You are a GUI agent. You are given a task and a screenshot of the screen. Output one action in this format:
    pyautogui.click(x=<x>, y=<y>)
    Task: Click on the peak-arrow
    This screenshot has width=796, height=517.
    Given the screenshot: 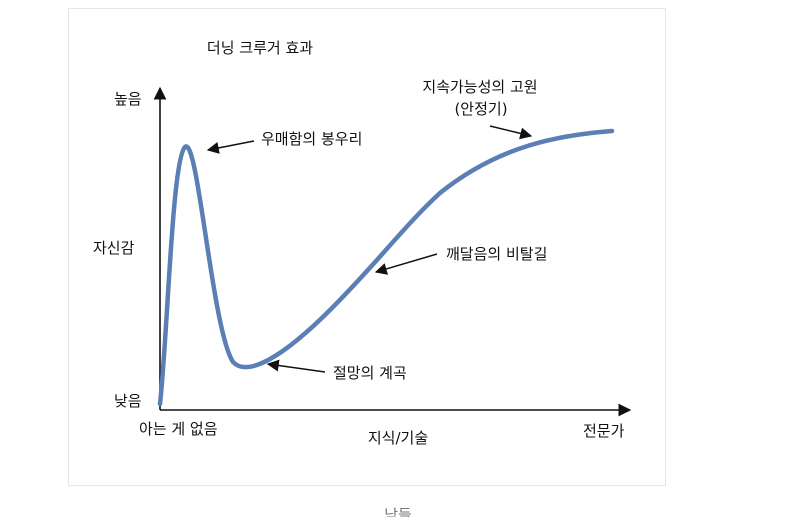 What is the action you would take?
    pyautogui.click(x=230, y=147)
    